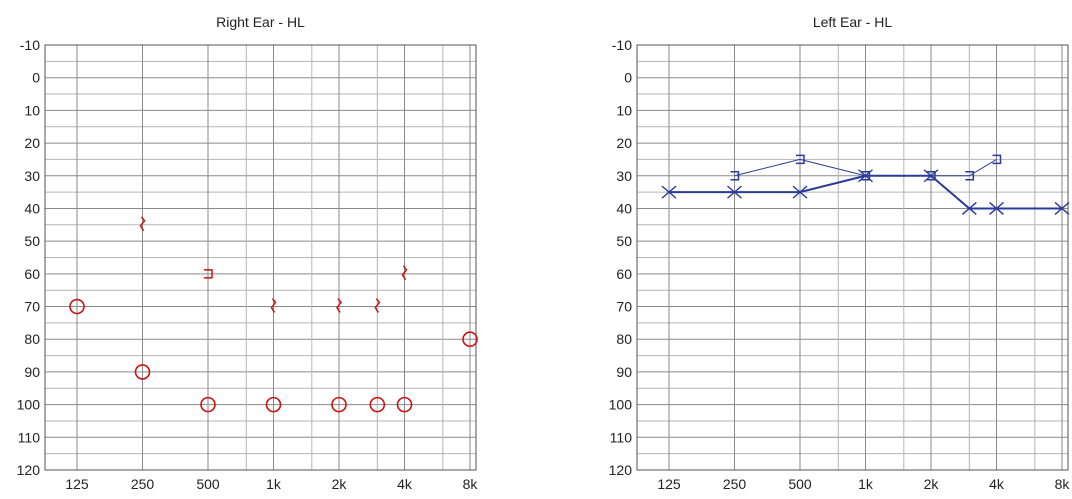 This screenshot has height=499, width=1072. What do you see at coordinates (865, 184) in the screenshot?
I see `data-marks` at bounding box center [865, 184].